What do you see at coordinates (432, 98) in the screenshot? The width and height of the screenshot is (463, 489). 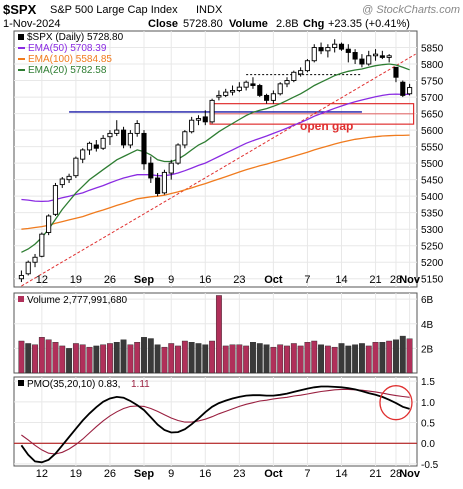 I see `price-tick-label: 5700` at bounding box center [432, 98].